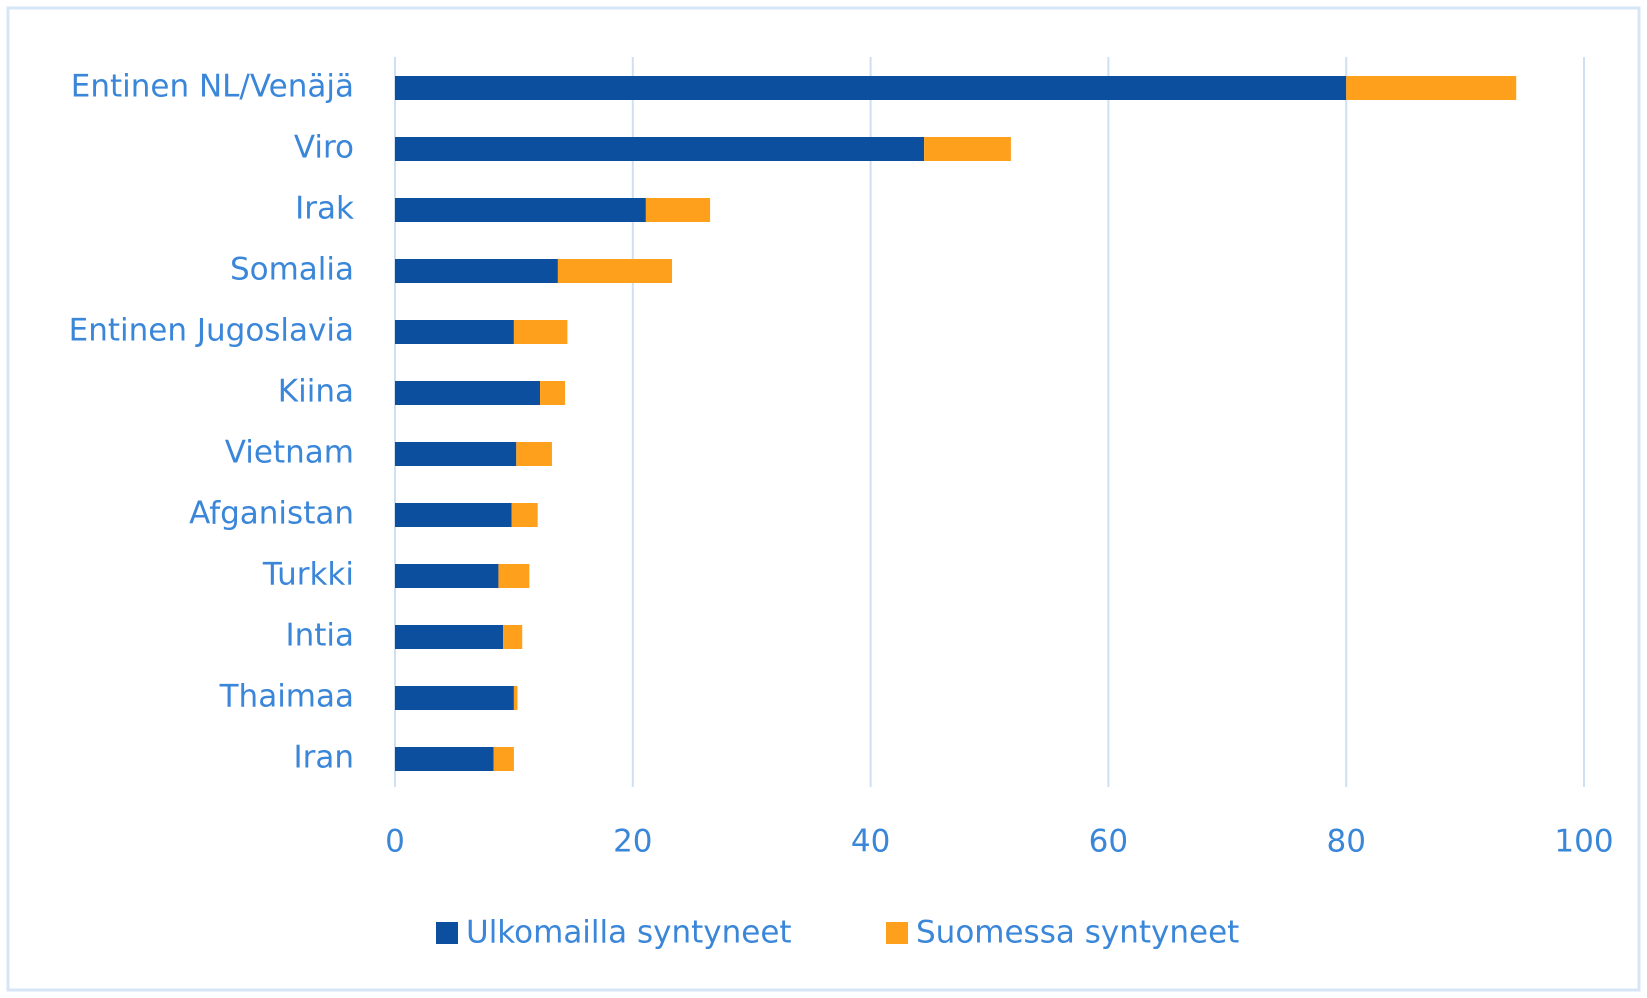 The height and width of the screenshot is (998, 1647). Describe the element at coordinates (211, 331) in the screenshot. I see `y-tick-label: Entinen Jugoslavia` at that location.